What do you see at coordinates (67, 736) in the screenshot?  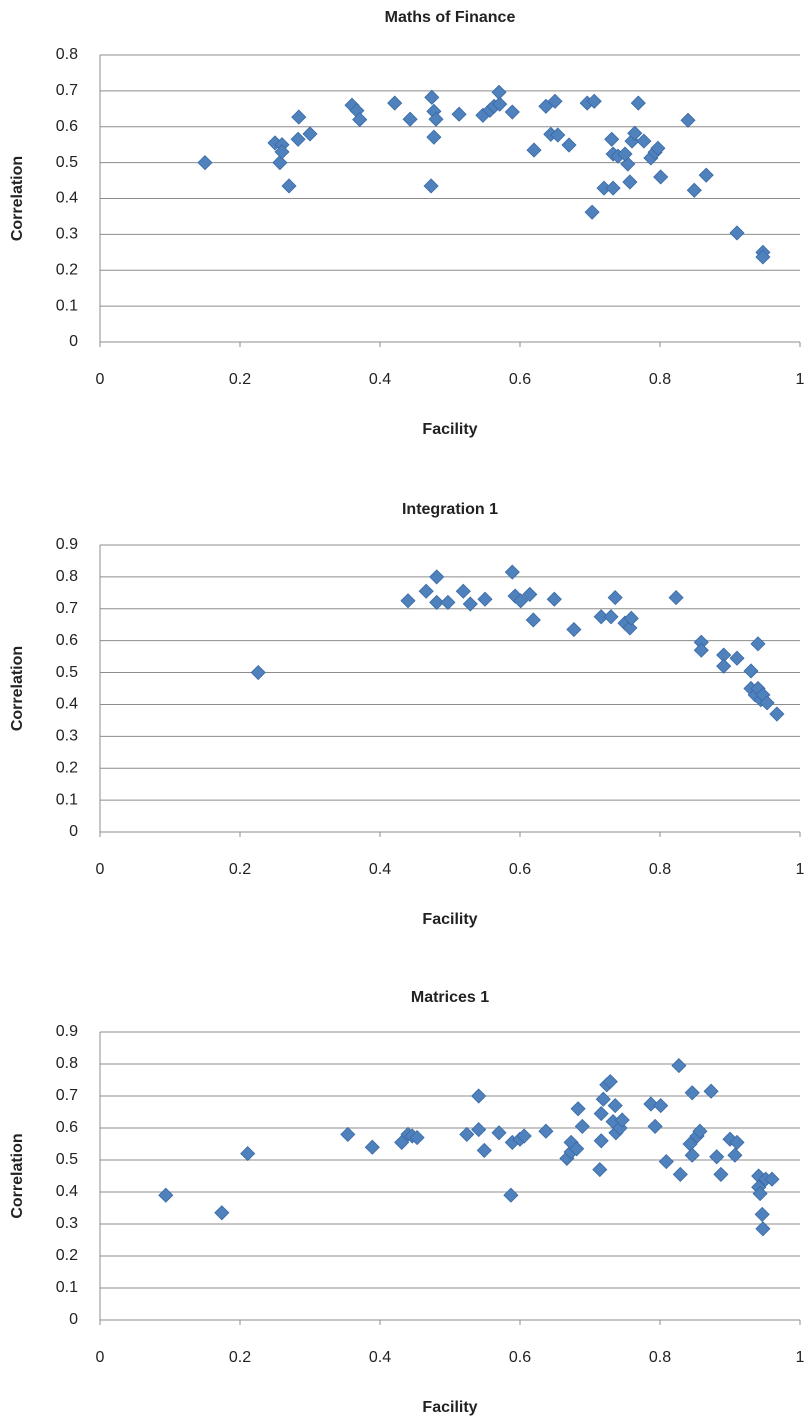 I see `y-tick-label: 0.3` at bounding box center [67, 736].